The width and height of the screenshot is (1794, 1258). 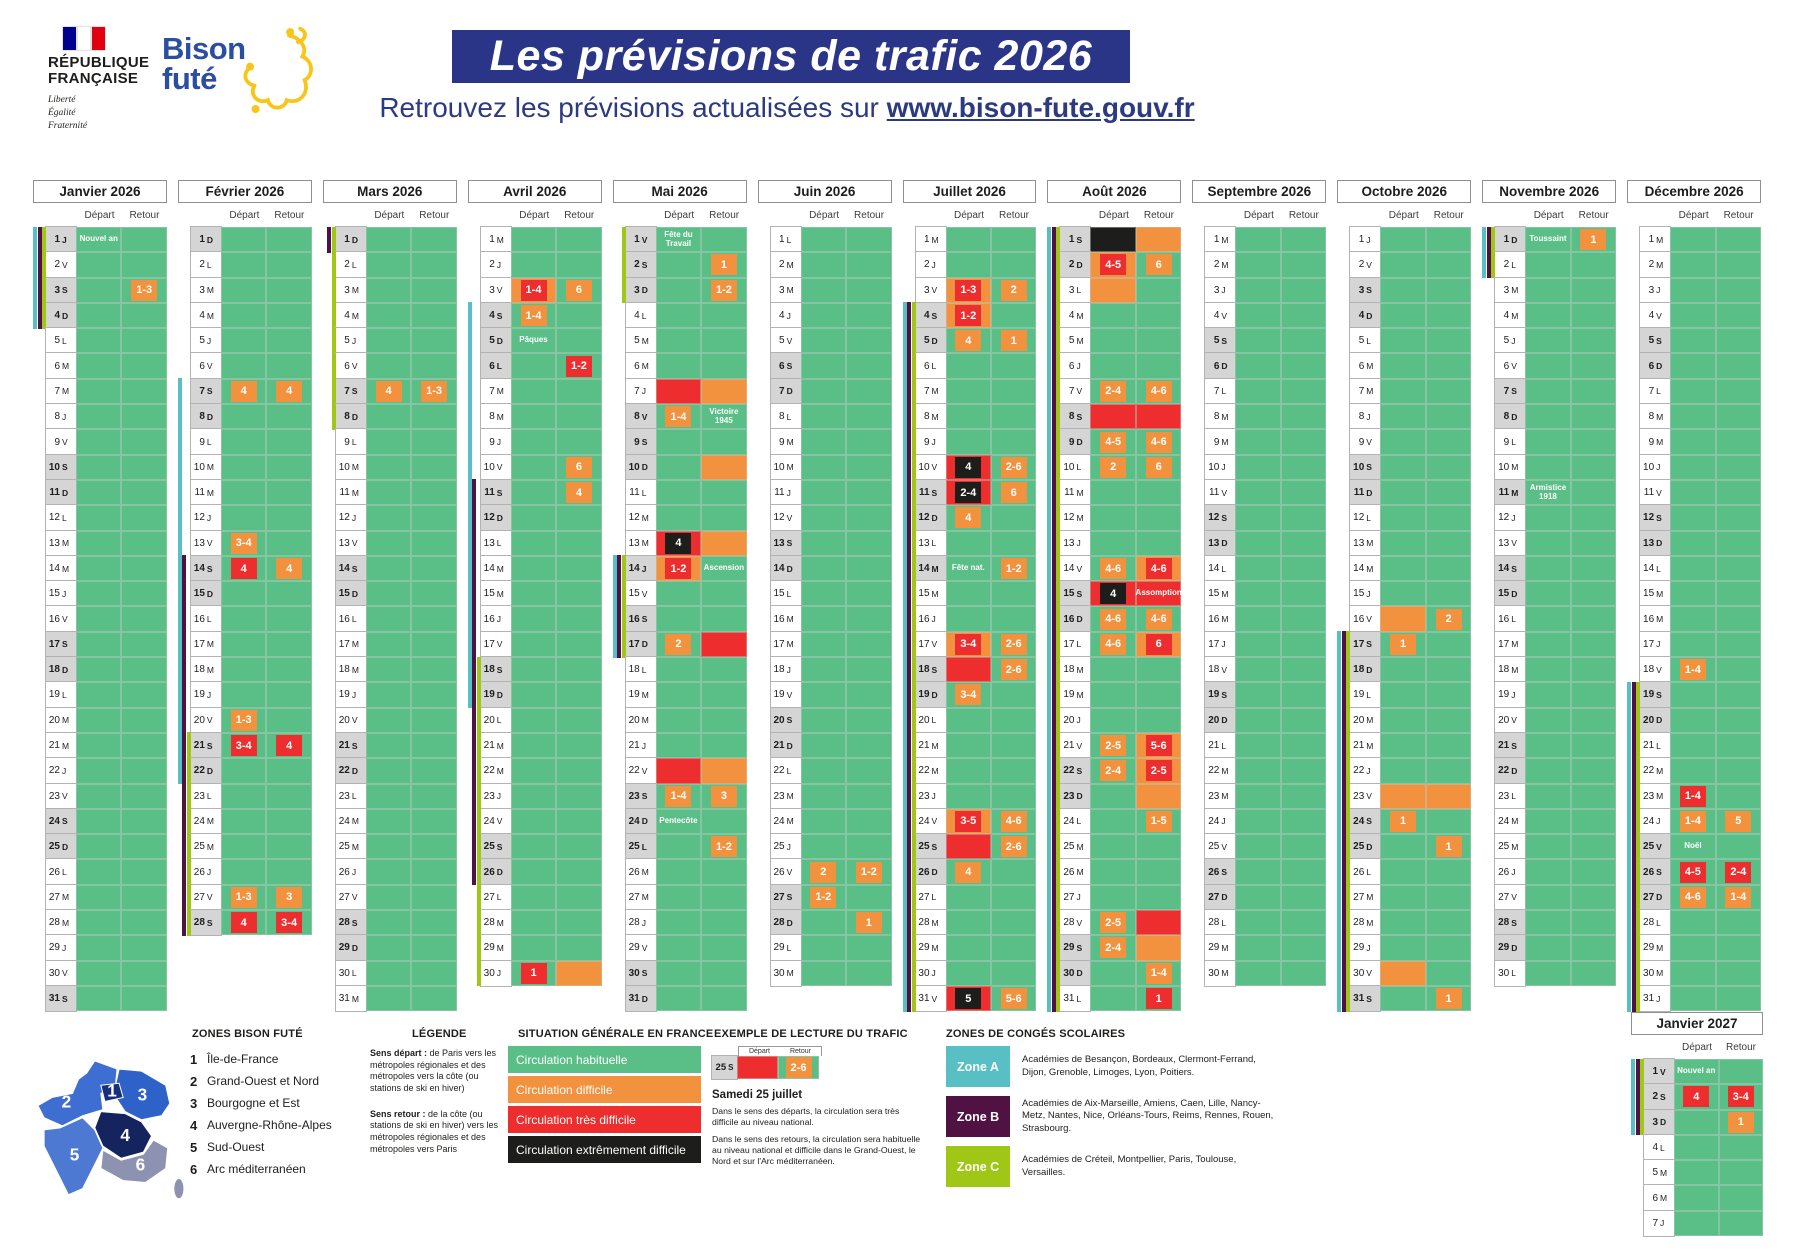 What do you see at coordinates (1040, 107) in the screenshot?
I see `website-link: www.bison-fute.gouv.fr` at bounding box center [1040, 107].